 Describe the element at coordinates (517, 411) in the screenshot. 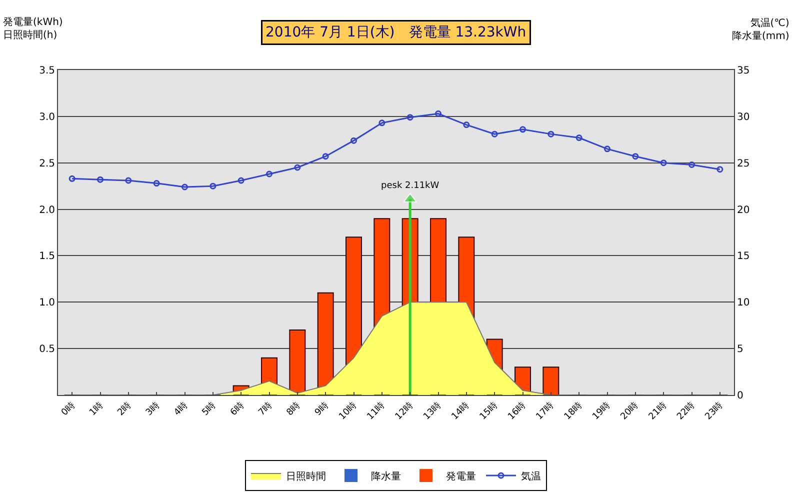

I see `x-tick-label: 16時` at that location.